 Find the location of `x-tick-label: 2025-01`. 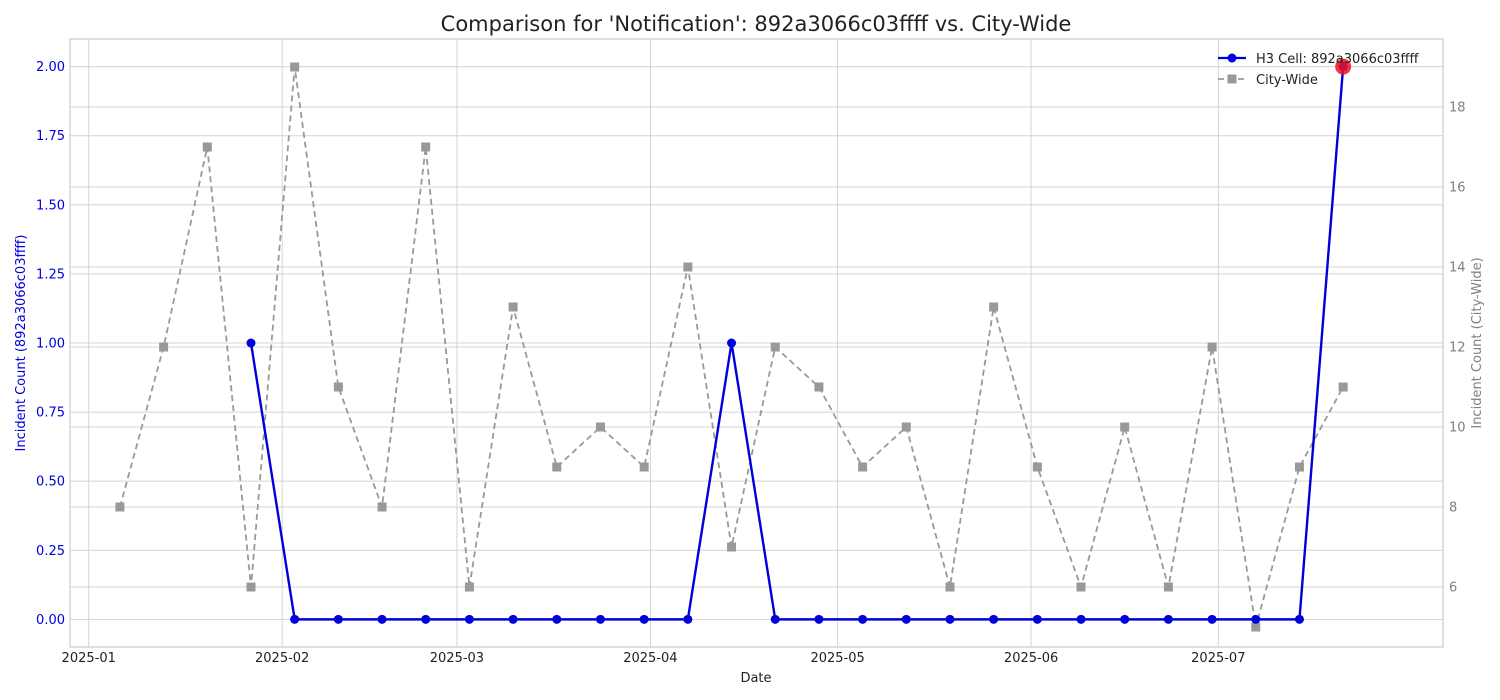

x-tick-label: 2025-01 is located at coordinates (89, 658).